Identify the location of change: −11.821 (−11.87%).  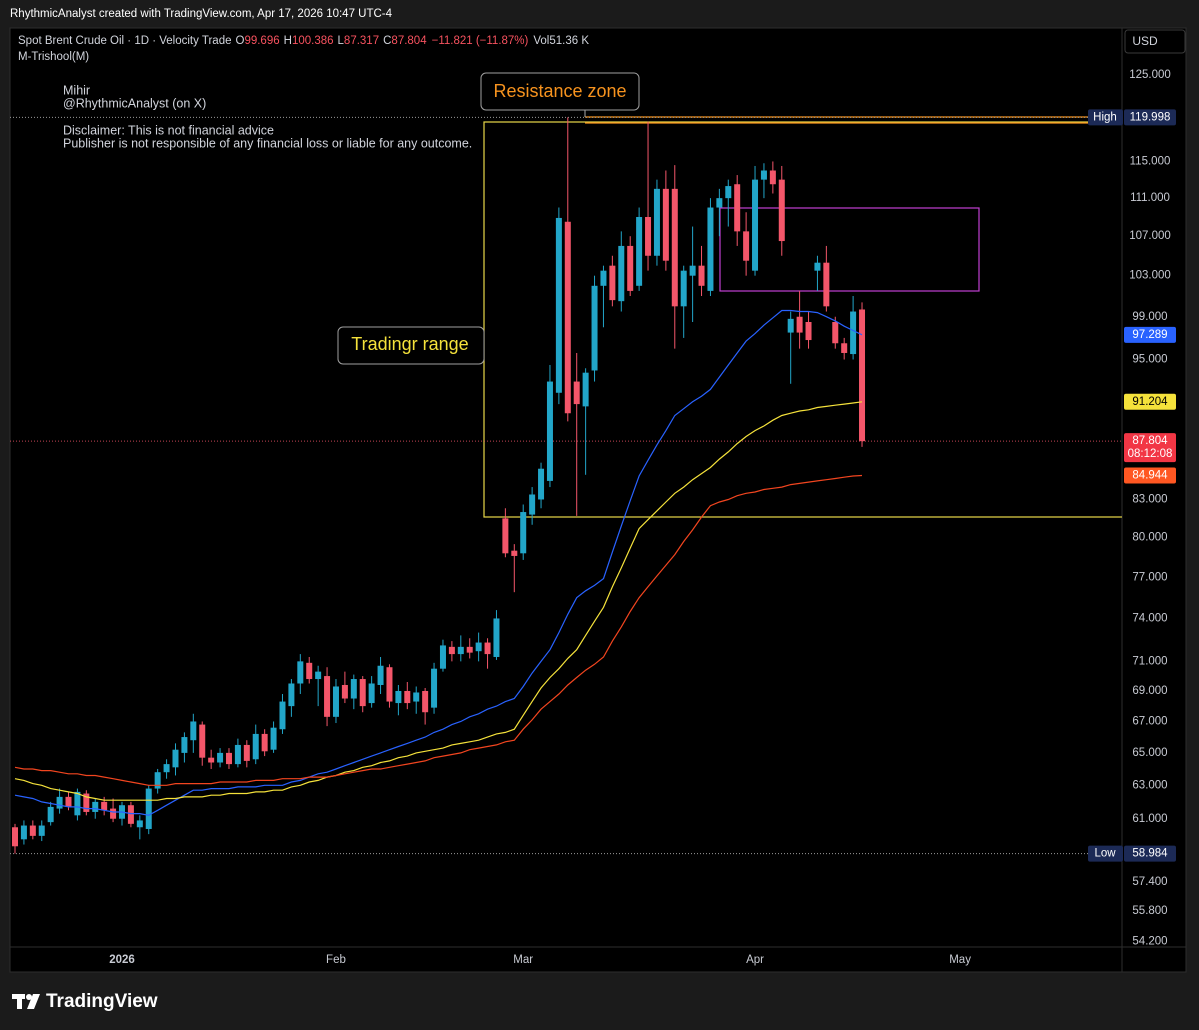
(480, 41).